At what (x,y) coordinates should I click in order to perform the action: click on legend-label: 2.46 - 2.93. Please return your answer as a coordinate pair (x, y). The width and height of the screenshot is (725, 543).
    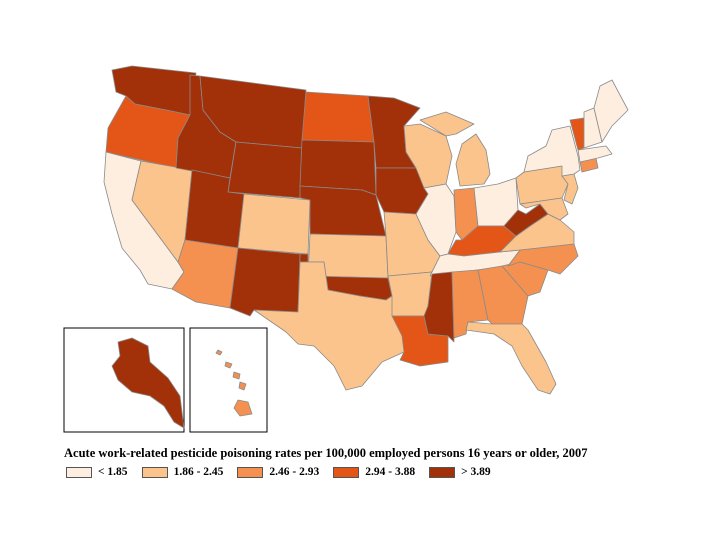
    Looking at the image, I should click on (294, 472).